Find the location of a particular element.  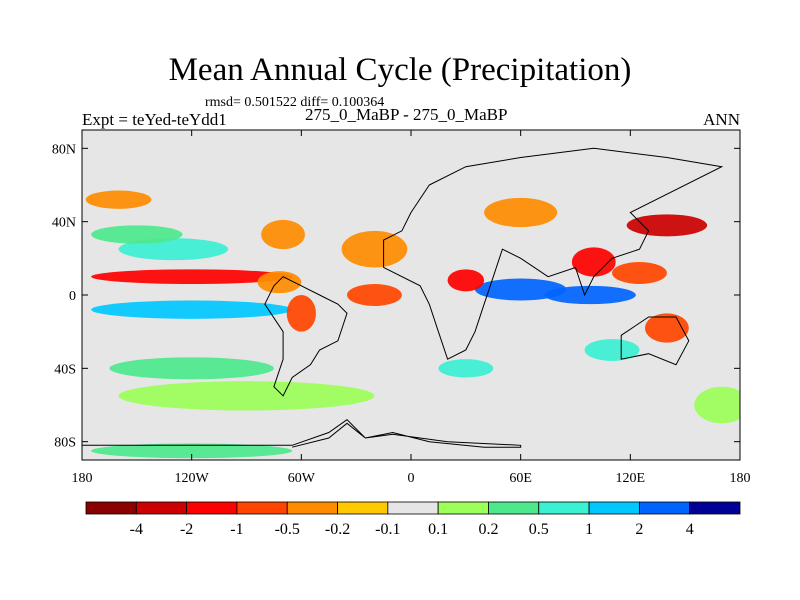

x-tick-label-3: 0 is located at coordinates (411, 478).